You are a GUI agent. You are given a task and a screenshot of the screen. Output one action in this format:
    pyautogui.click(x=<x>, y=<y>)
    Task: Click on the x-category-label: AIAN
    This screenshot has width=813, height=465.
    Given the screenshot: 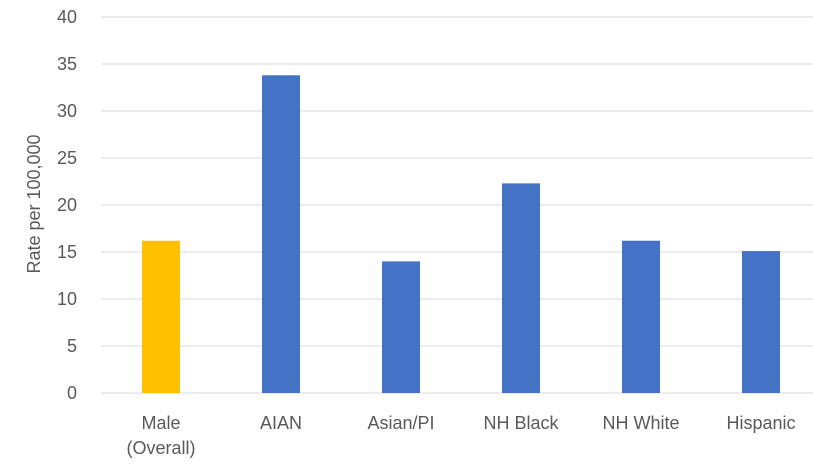 What is the action you would take?
    pyautogui.click(x=281, y=423)
    